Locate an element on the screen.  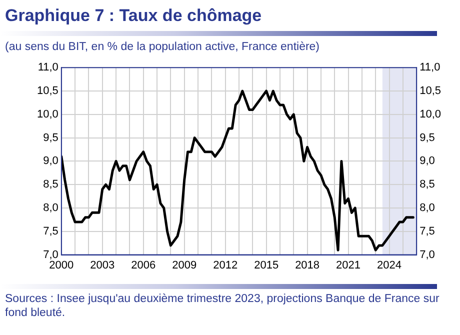
y2-tick-label: 7,5 is located at coordinates (427, 231).